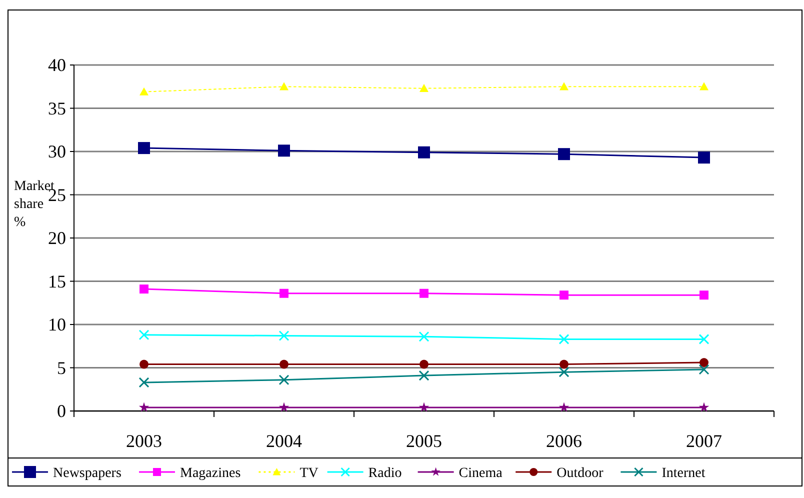 This screenshot has width=804, height=498. What do you see at coordinates (704, 441) in the screenshot?
I see `x-tick-label: 2007` at bounding box center [704, 441].